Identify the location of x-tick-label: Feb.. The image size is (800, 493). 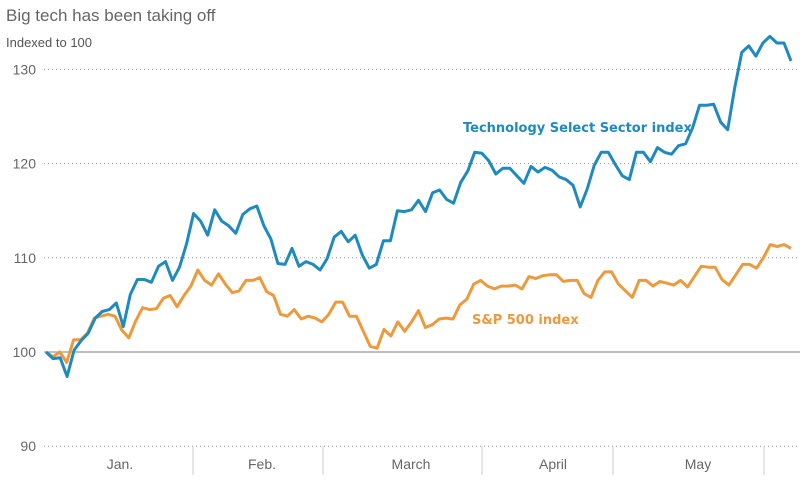
(262, 464).